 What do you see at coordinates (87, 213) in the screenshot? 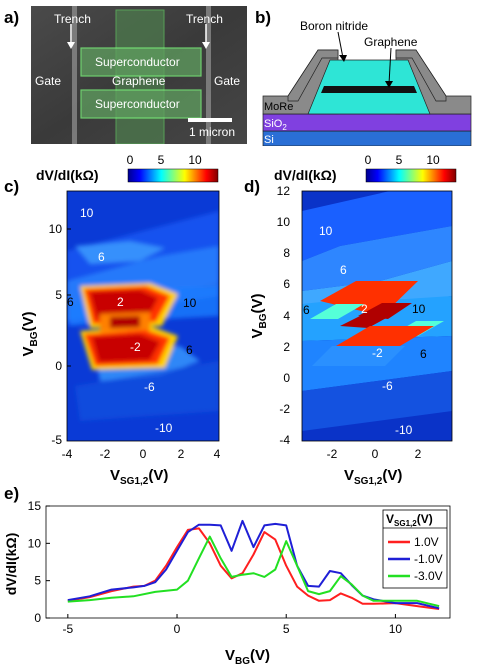
I see `region-c-10: 10` at bounding box center [87, 213].